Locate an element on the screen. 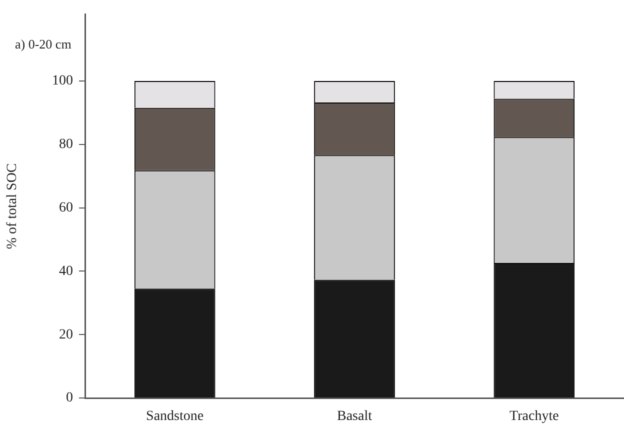 This screenshot has height=431, width=624. y-tick-label: 20 is located at coordinates (66, 334).